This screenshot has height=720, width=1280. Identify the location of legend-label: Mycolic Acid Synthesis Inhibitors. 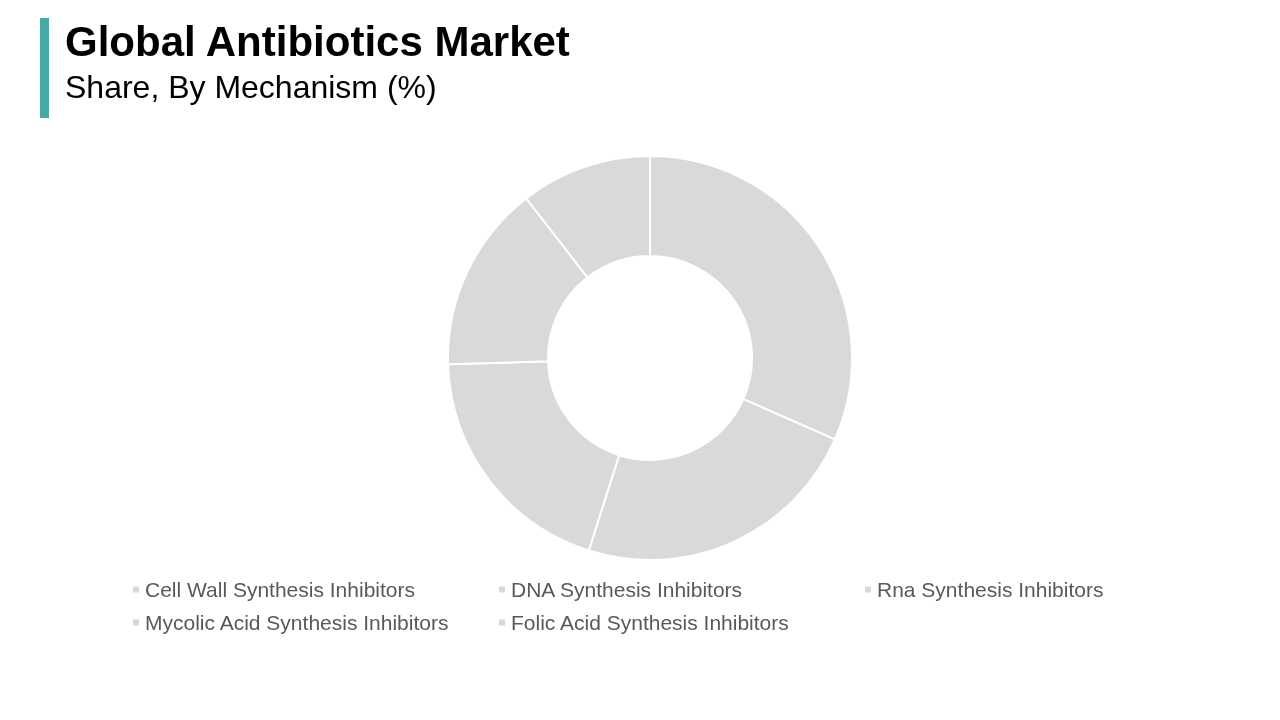
(297, 622).